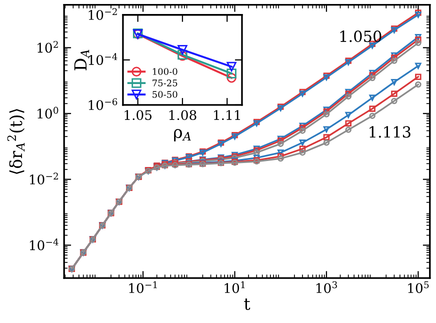  Describe the element at coordinates (182, 115) in the screenshot. I see `x-tick-label: 1.08` at that location.